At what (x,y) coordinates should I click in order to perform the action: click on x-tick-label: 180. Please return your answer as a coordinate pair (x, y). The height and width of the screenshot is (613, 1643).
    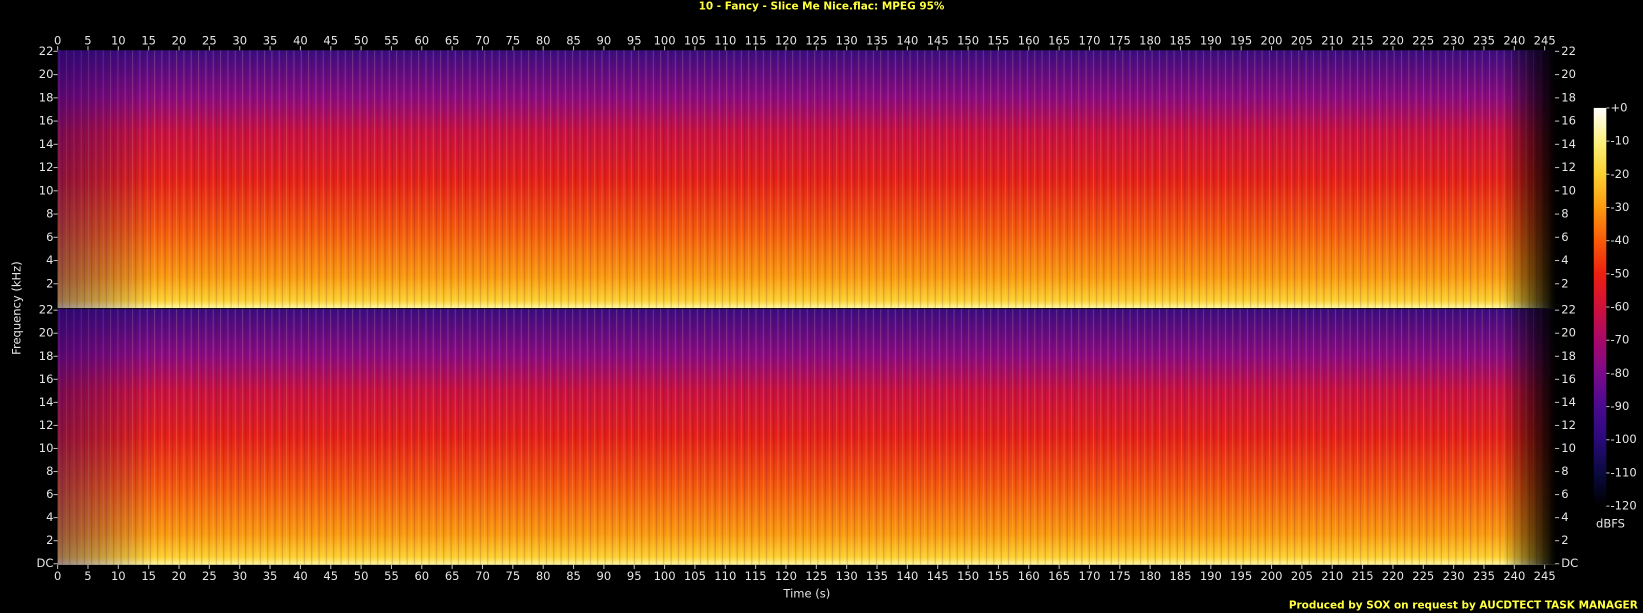
    Looking at the image, I should click on (1150, 576).